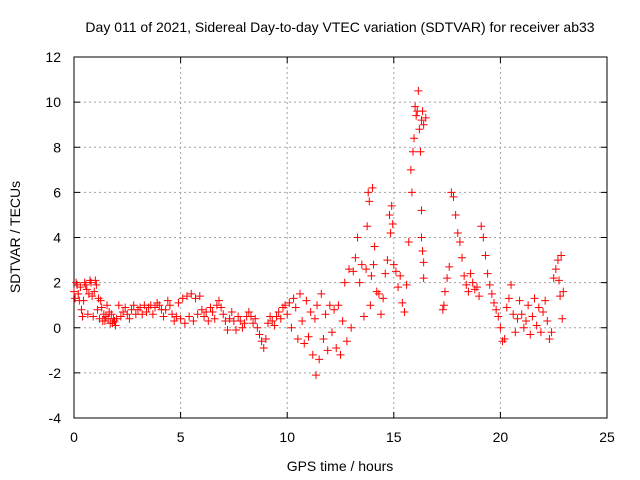 This screenshot has width=640, height=480. Describe the element at coordinates (53, 57) in the screenshot. I see `y-tick-label: 12` at that location.